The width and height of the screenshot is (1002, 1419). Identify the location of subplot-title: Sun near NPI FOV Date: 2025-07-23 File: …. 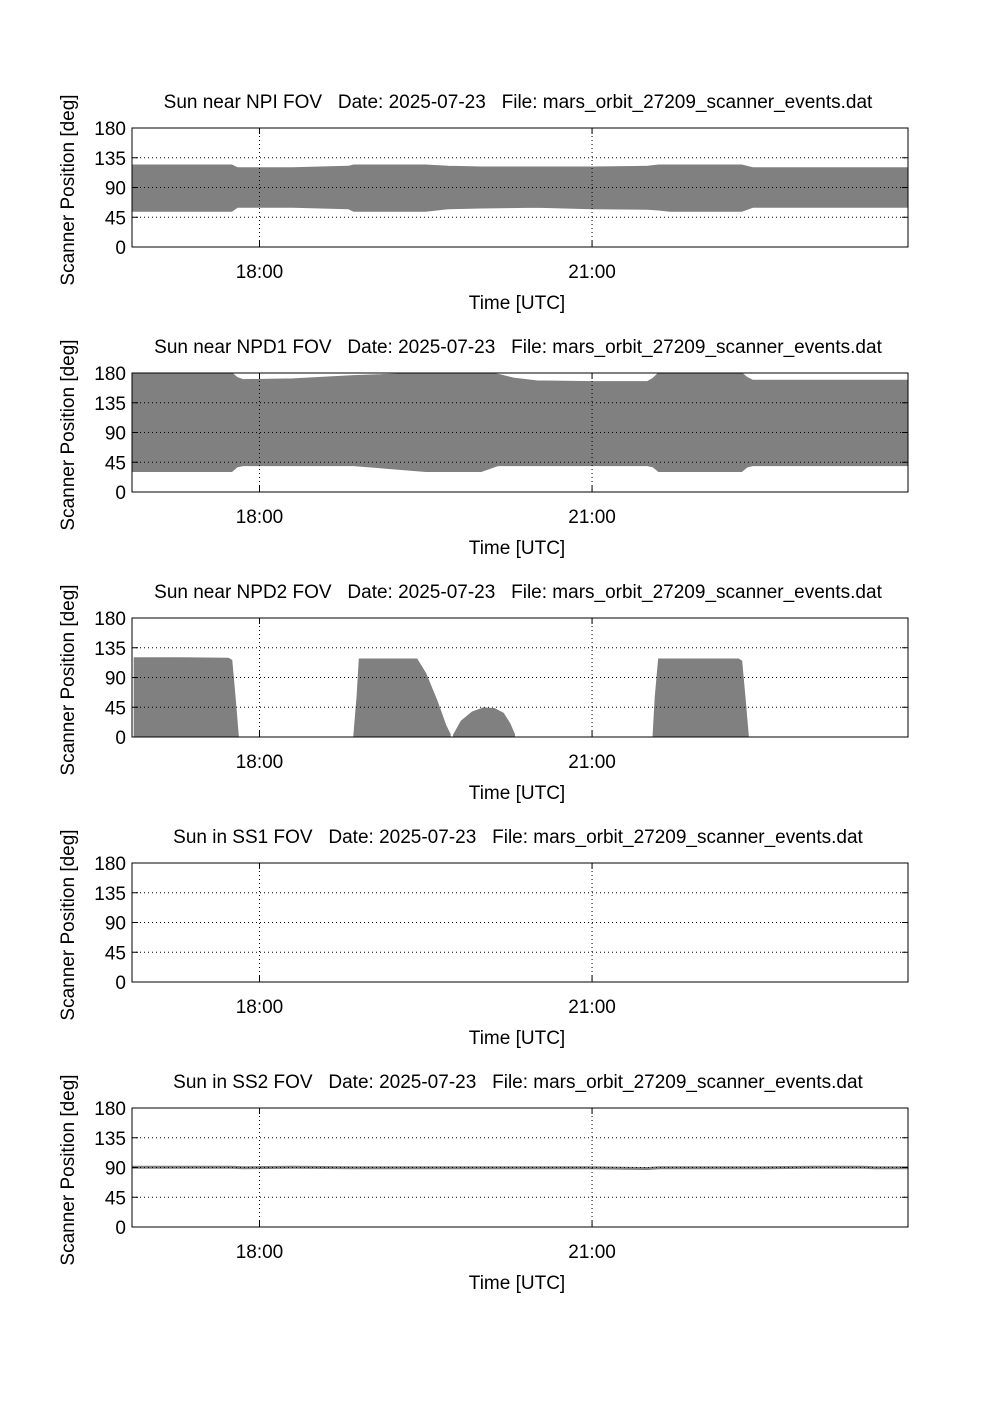
(518, 102).